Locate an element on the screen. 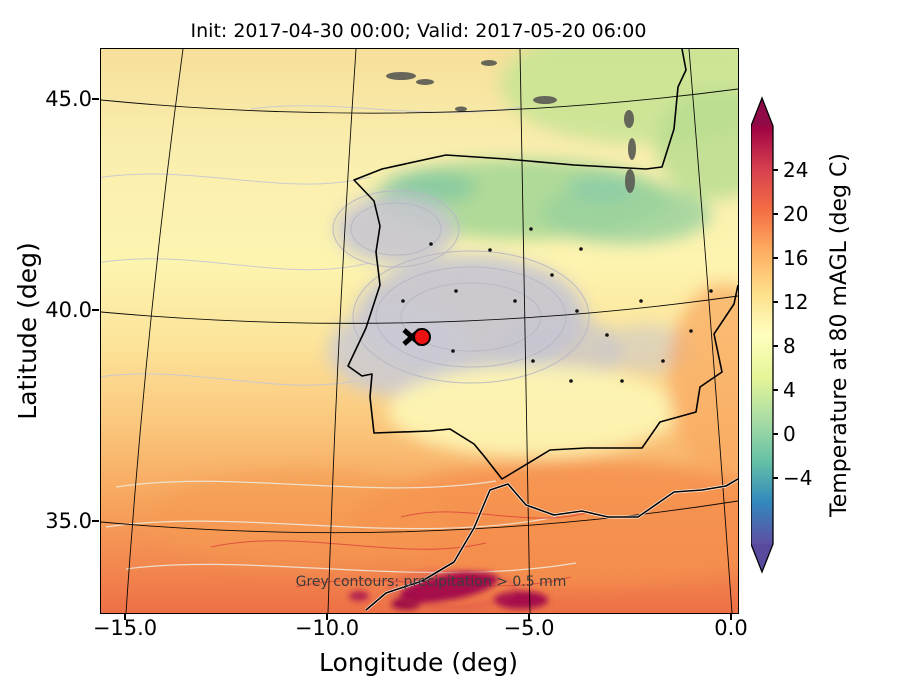 This screenshot has height=700, width=900. colorbar-tick-label: 8 is located at coordinates (789, 346).